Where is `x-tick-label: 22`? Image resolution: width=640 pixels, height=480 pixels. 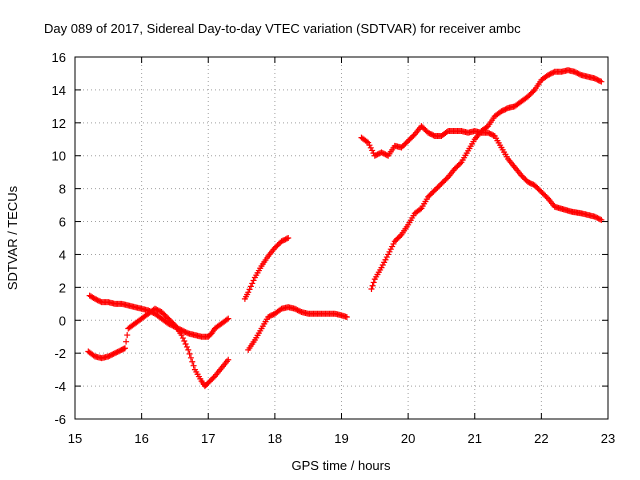
x-tick-label: 22 is located at coordinates (541, 438).